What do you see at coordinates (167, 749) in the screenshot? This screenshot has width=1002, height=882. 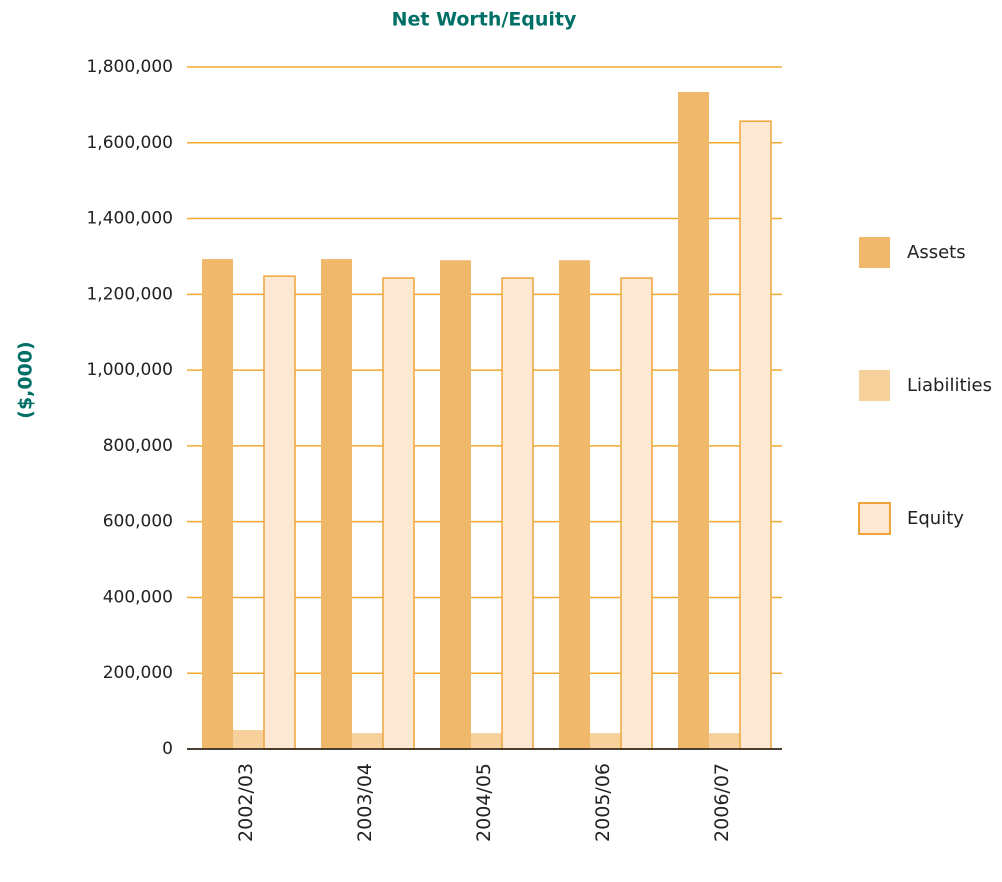 I see `y-tick-label: 0` at bounding box center [167, 749].